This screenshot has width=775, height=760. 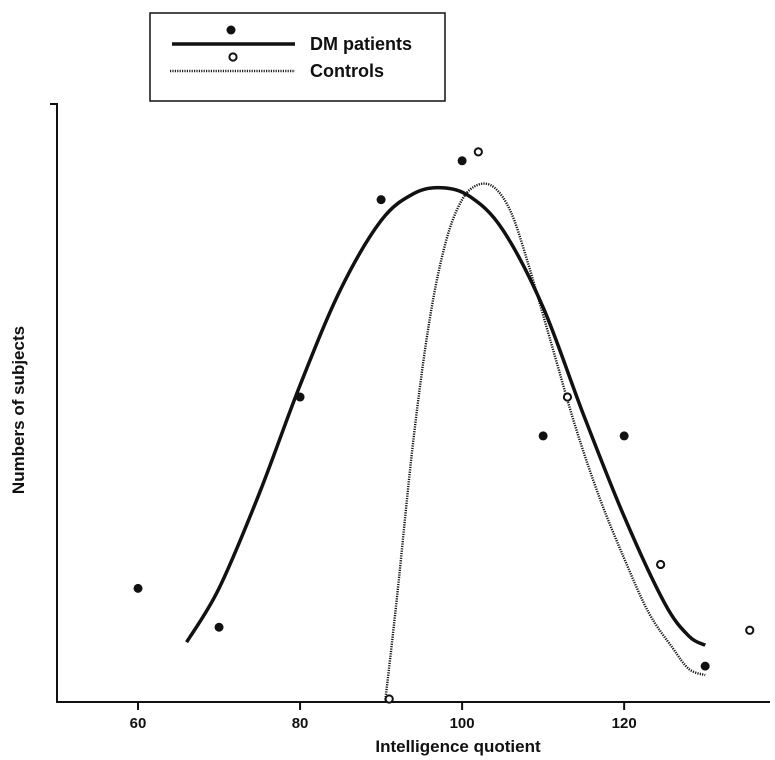 What do you see at coordinates (138, 723) in the screenshot?
I see `x-tick-label: 60` at bounding box center [138, 723].